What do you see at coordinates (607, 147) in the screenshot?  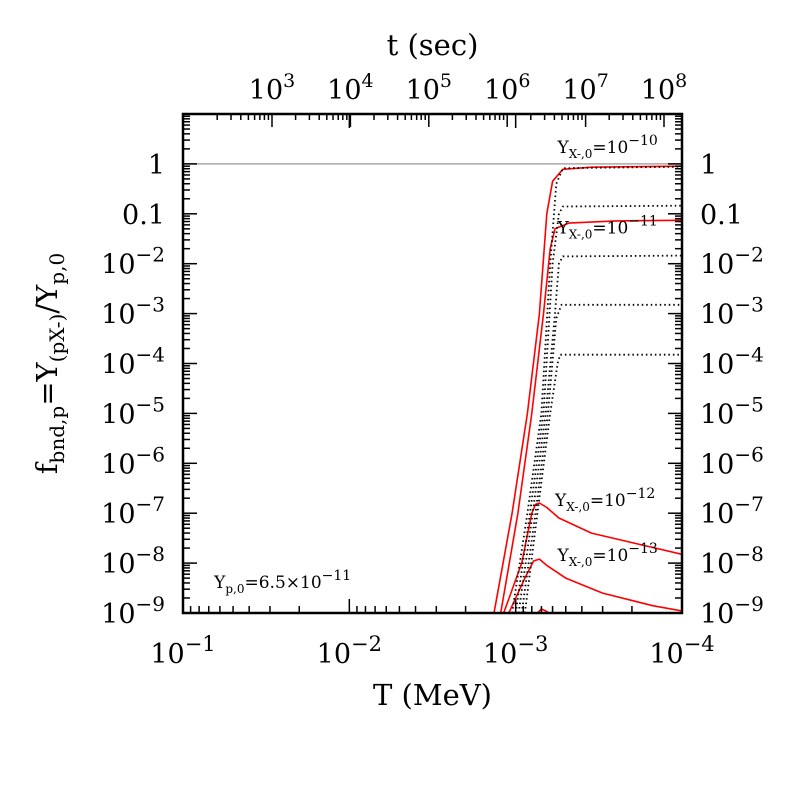 I see `curve-annotation-1: YX-,0=10−10` at bounding box center [607, 147].